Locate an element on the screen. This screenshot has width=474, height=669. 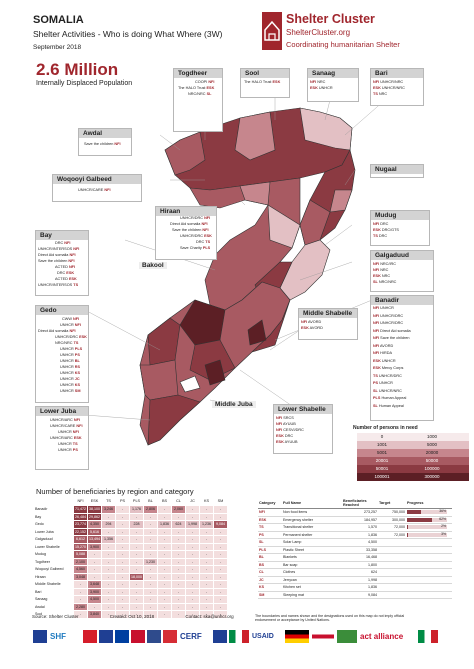
progress-cell is located at coordinates (429, 587).